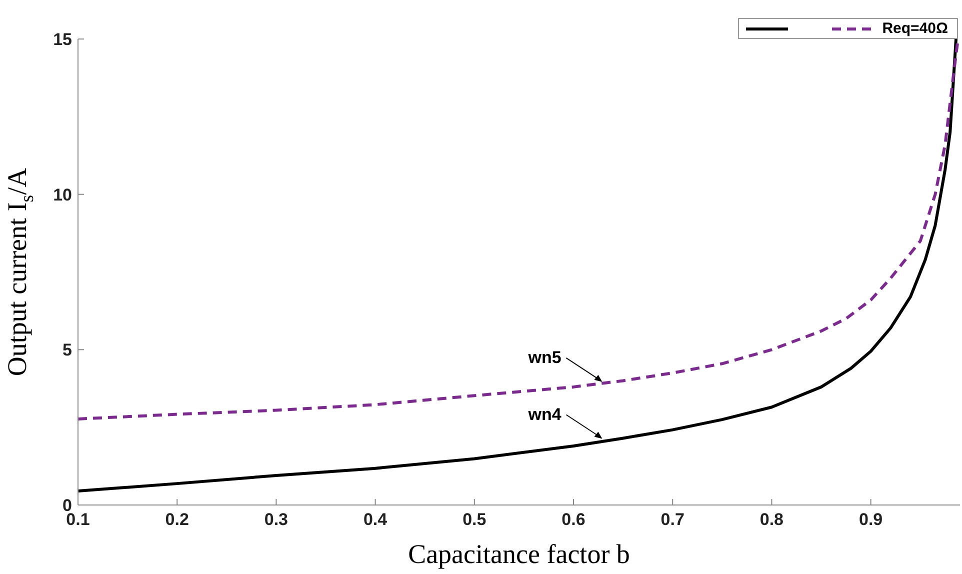 Image resolution: width=962 pixels, height=574 pixels. What do you see at coordinates (62, 40) in the screenshot?
I see `y-tick-label: 15` at bounding box center [62, 40].